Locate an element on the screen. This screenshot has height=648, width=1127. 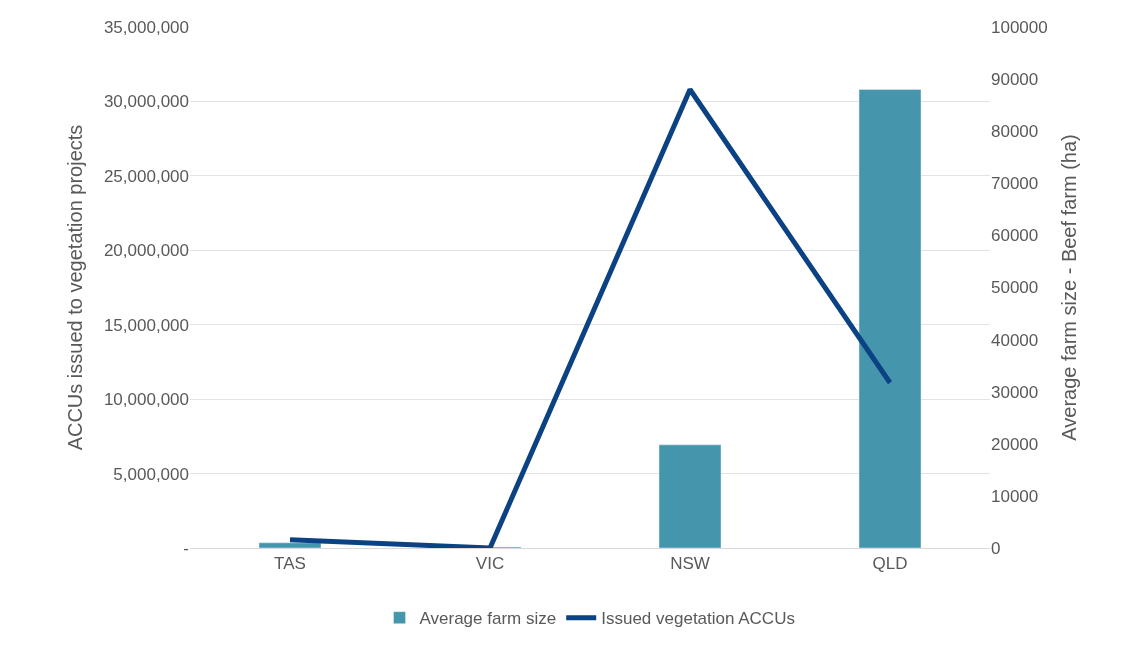
y2-tick-label: 60000 is located at coordinates (1015, 236).